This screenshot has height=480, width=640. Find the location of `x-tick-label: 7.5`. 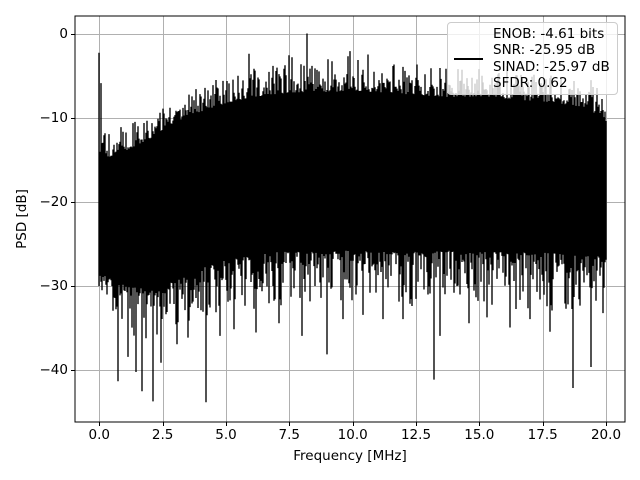

x-tick-label: 7.5 is located at coordinates (289, 435).